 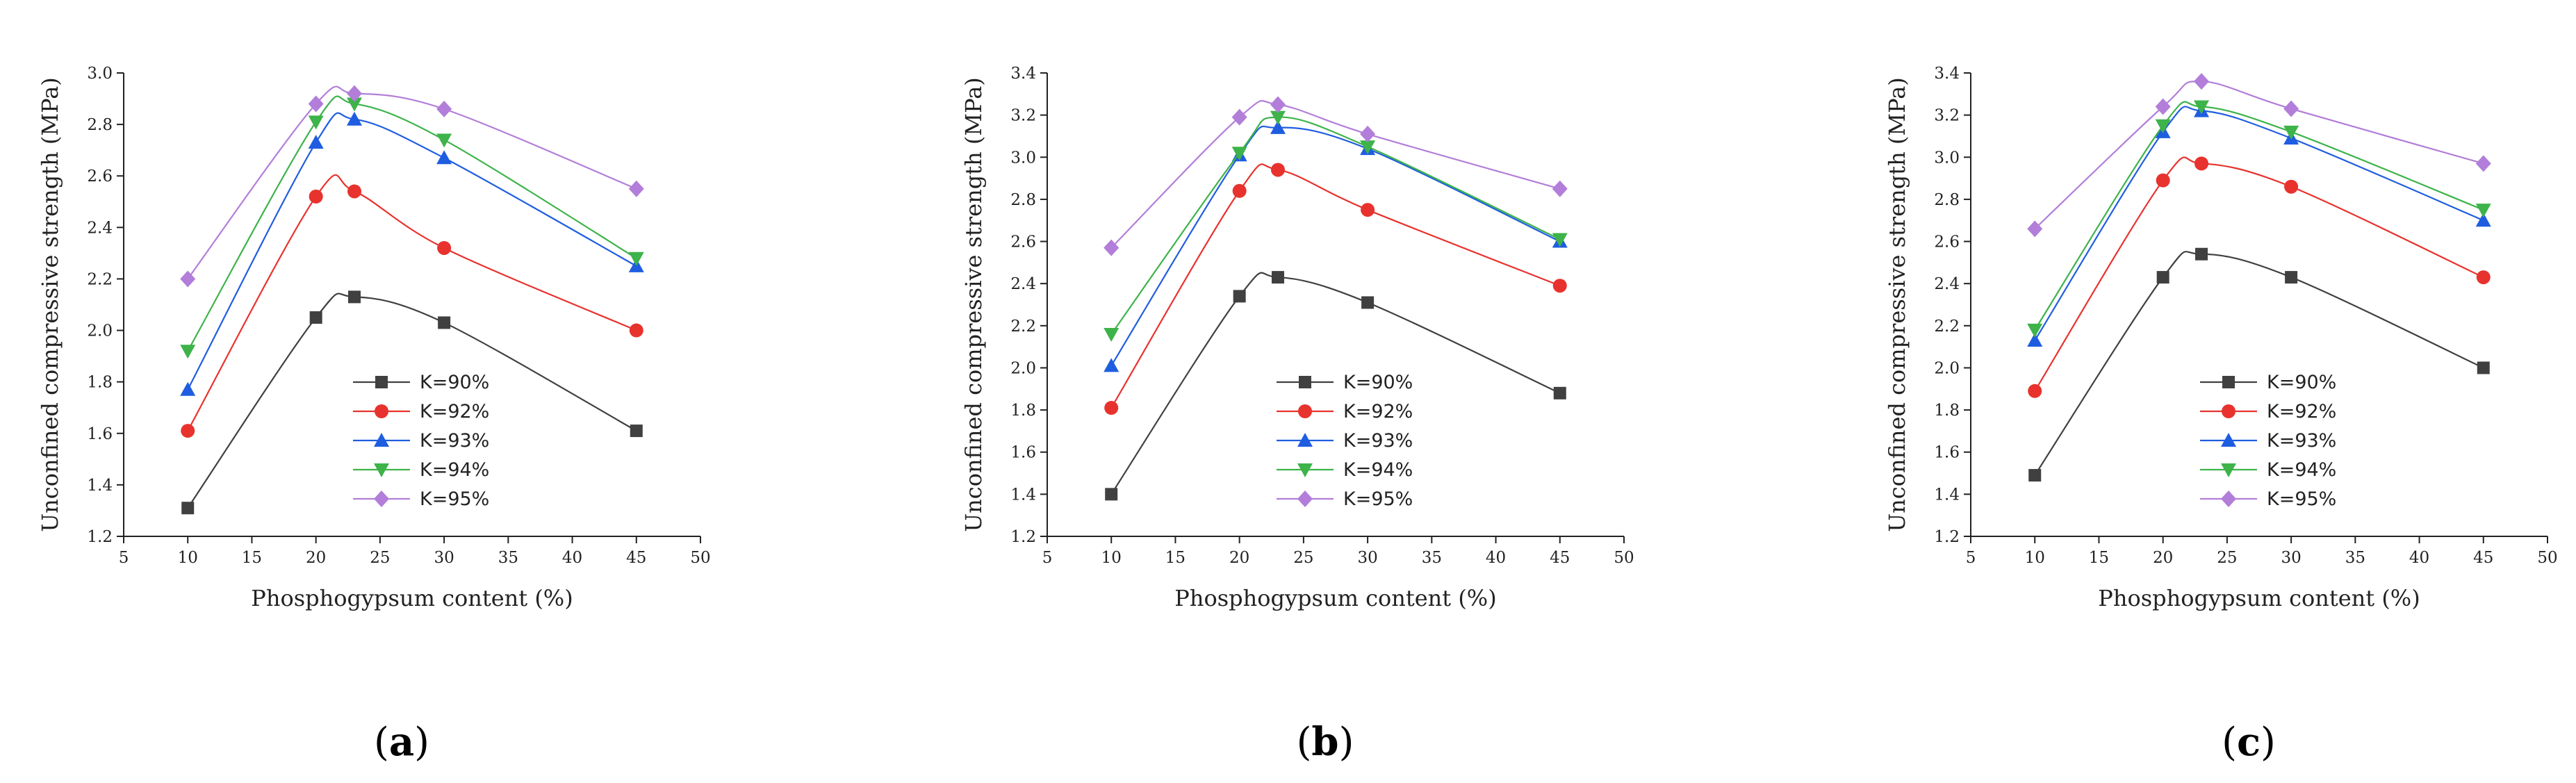 What do you see at coordinates (1023, 74) in the screenshot?
I see `y-tick-label: 3.4` at bounding box center [1023, 74].